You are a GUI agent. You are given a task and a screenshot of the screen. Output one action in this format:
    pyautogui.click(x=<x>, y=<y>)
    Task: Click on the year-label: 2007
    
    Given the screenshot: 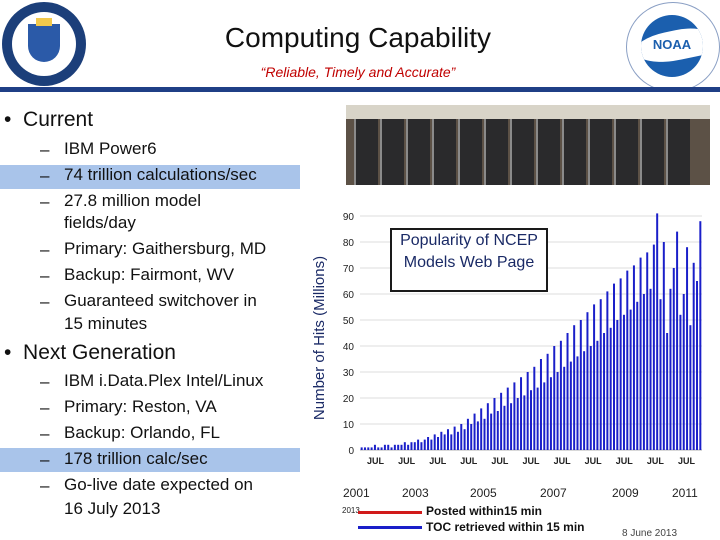 What is the action you would take?
    pyautogui.click(x=553, y=493)
    